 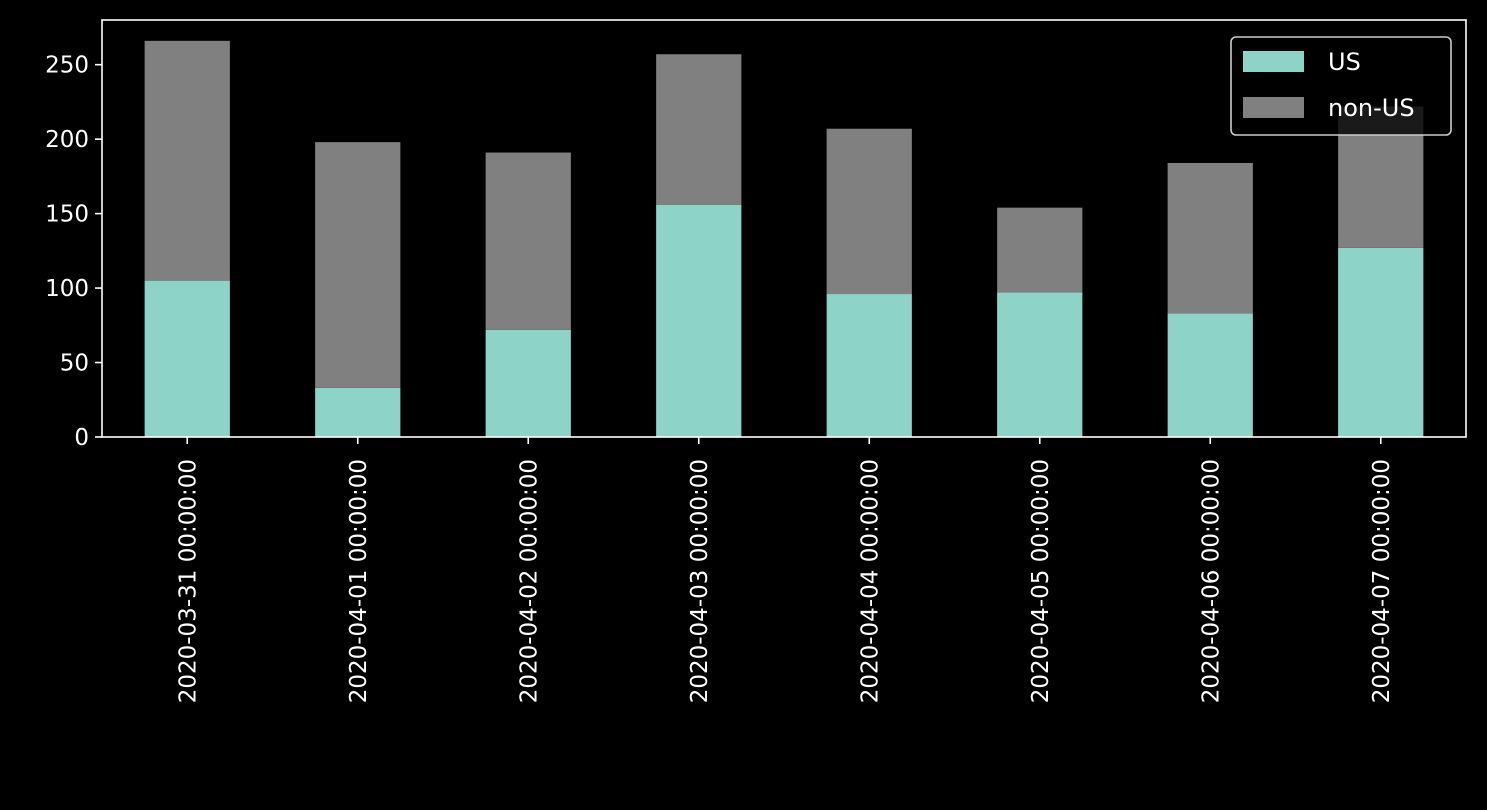 What do you see at coordinates (1382, 581) in the screenshot?
I see `x-tick-label: 2020-04-07 00:00:00` at bounding box center [1382, 581].